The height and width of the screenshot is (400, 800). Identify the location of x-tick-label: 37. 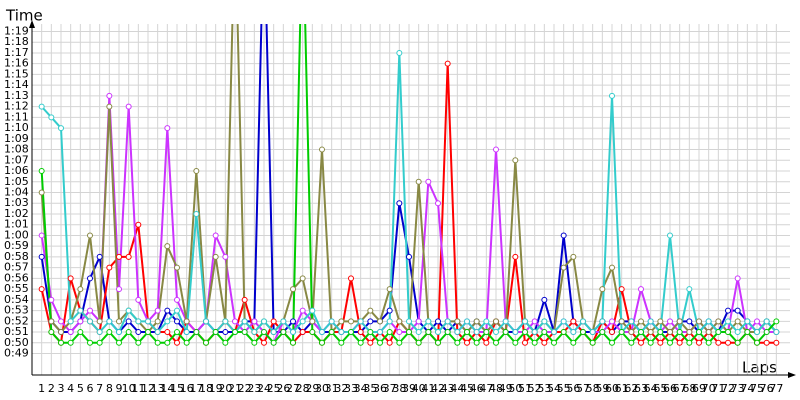
(390, 388).